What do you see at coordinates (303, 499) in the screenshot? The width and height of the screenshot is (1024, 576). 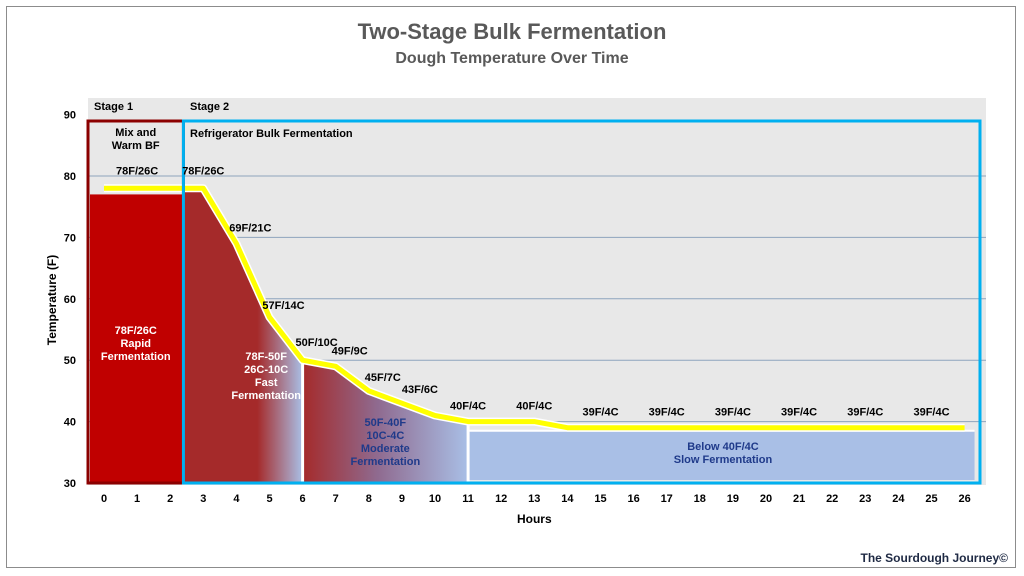 I see `x-tick-label: 6` at bounding box center [303, 499].